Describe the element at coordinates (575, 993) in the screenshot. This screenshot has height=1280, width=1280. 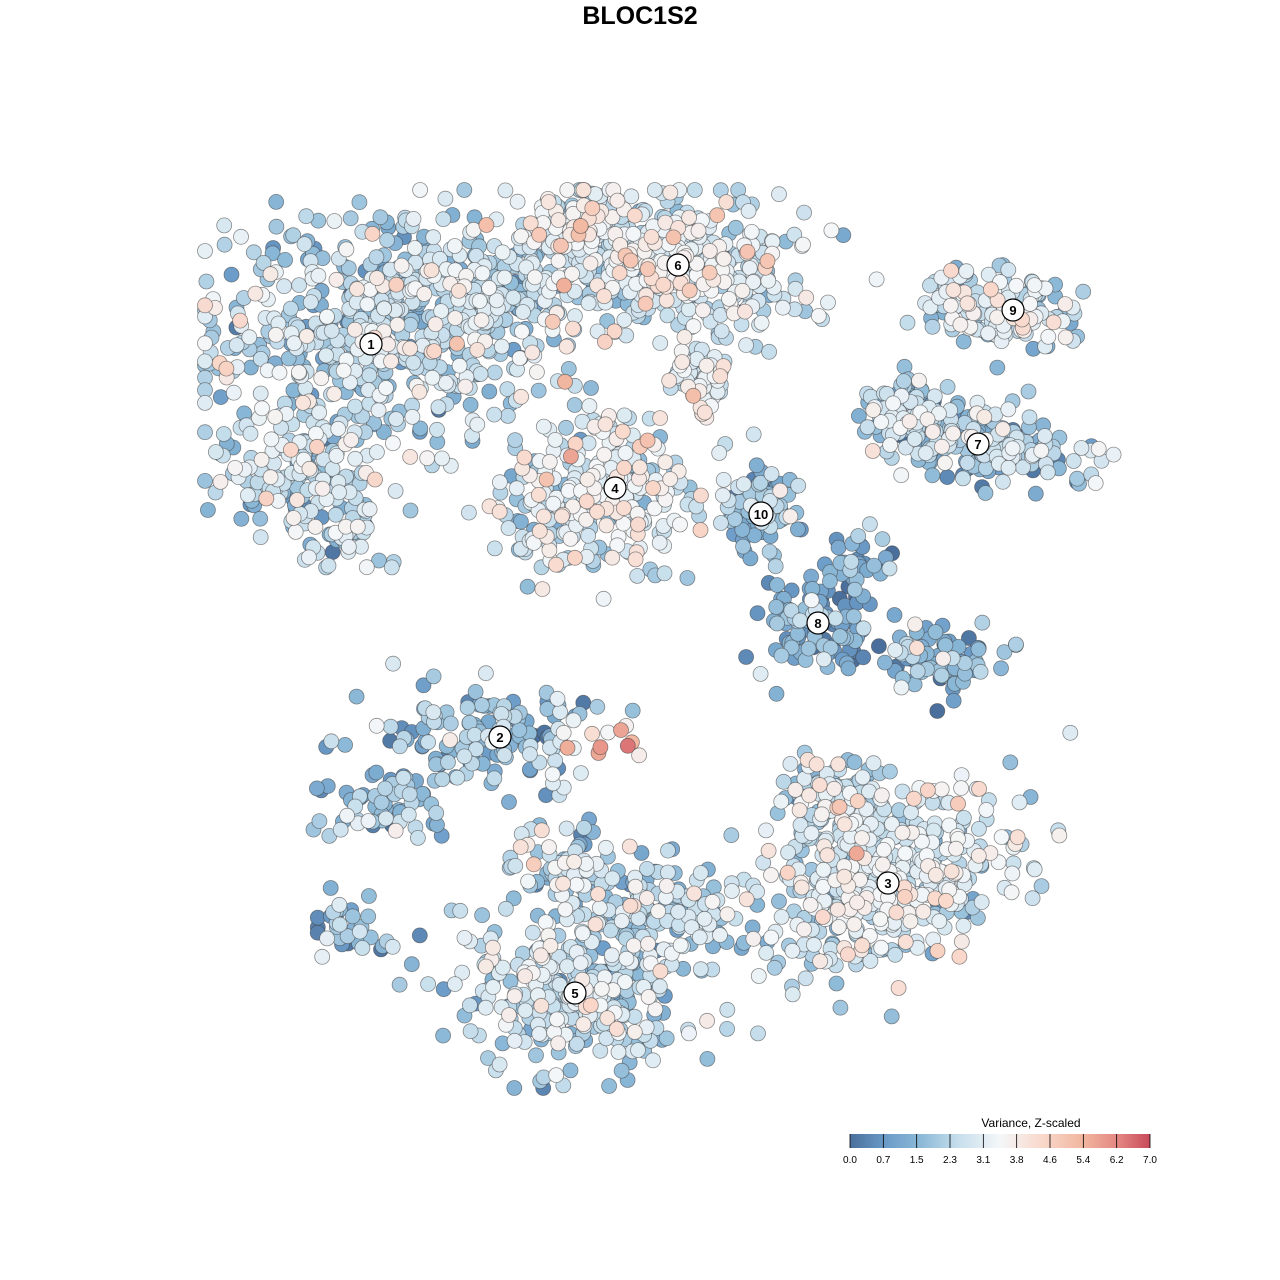
I see `cluster-label-5: 5` at that location.